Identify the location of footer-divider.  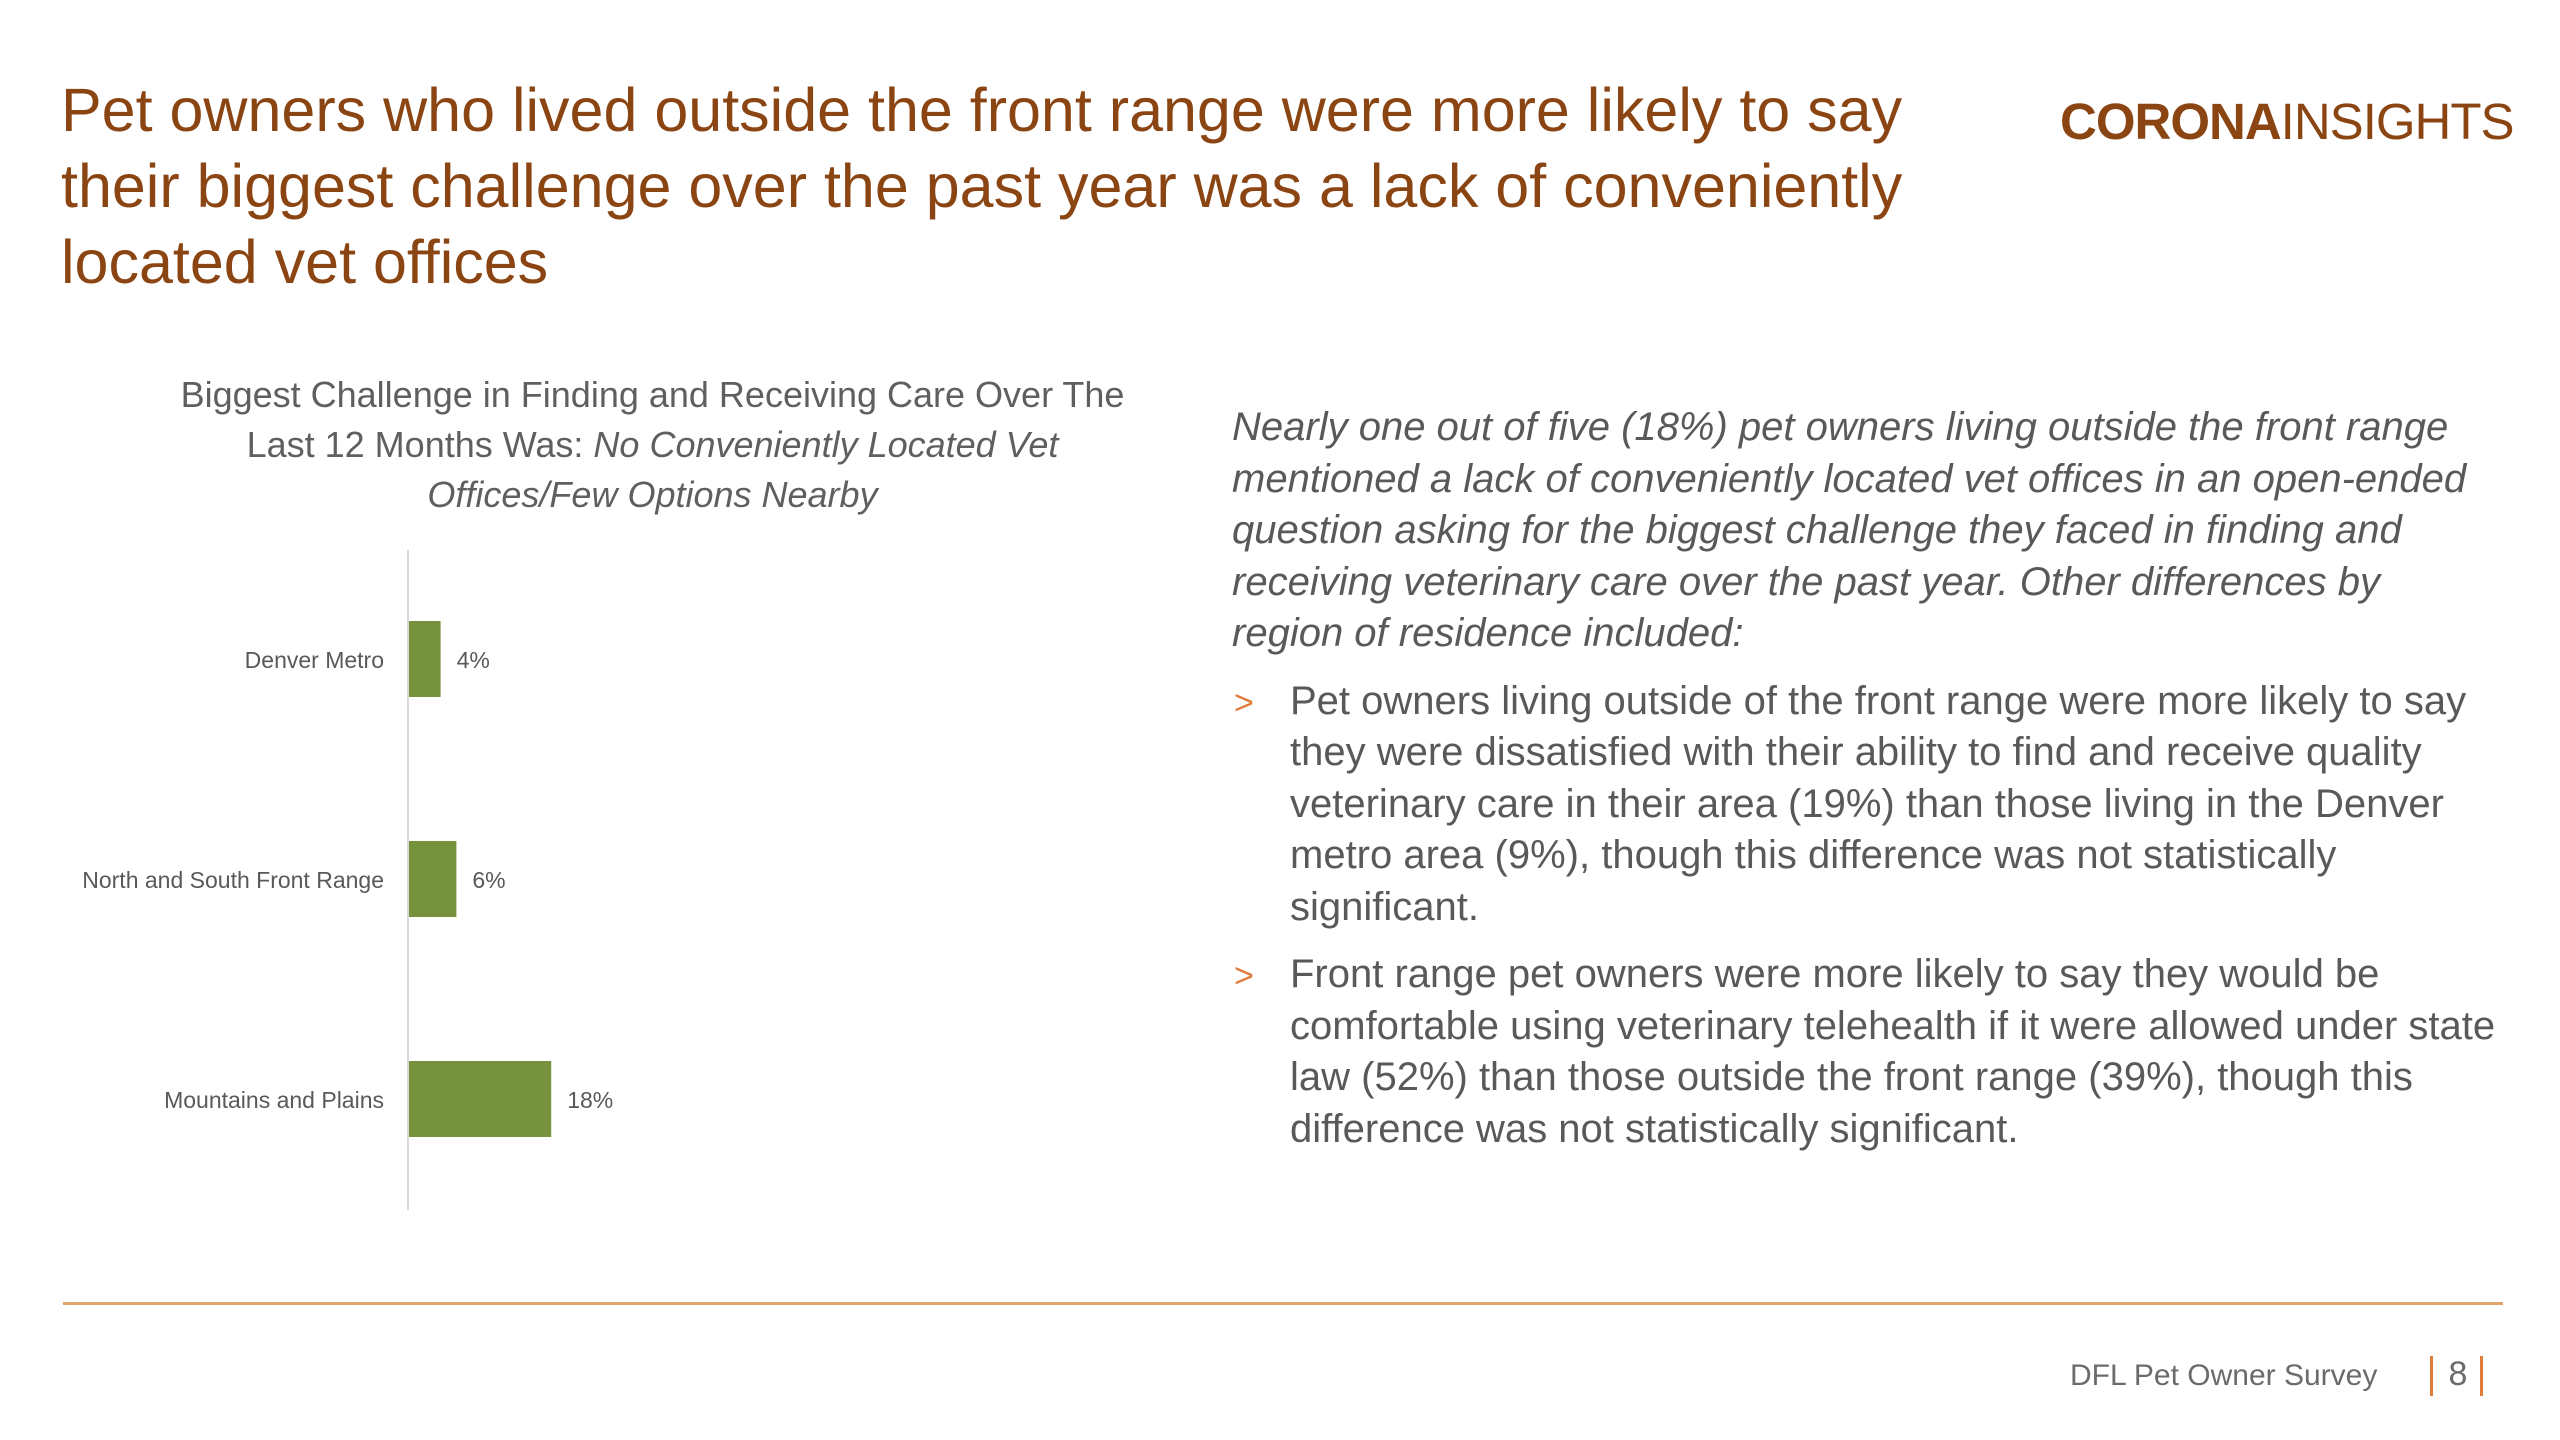
(1283, 1303).